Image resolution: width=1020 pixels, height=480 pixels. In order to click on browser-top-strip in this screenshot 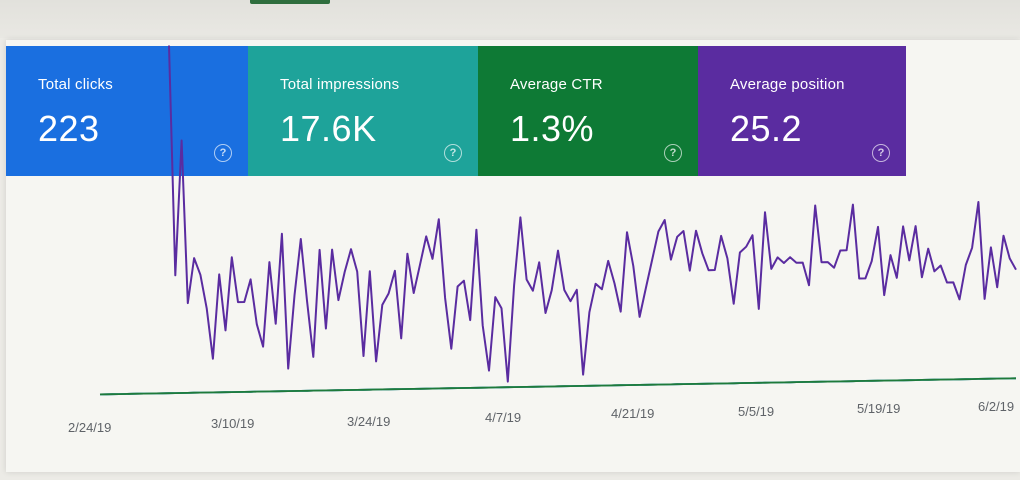, I will do `click(510, 19)`.